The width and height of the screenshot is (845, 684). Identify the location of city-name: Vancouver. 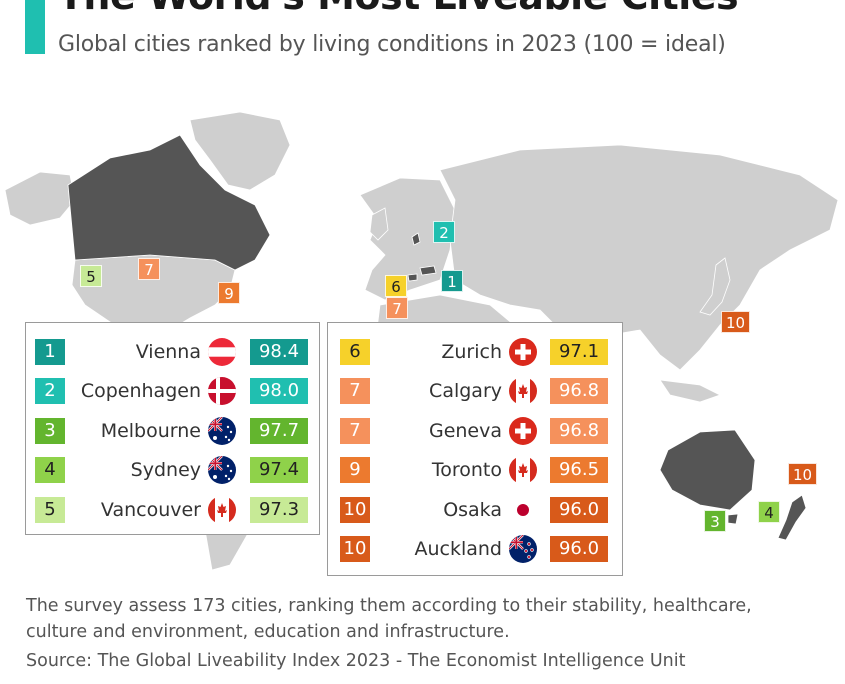
(150, 509).